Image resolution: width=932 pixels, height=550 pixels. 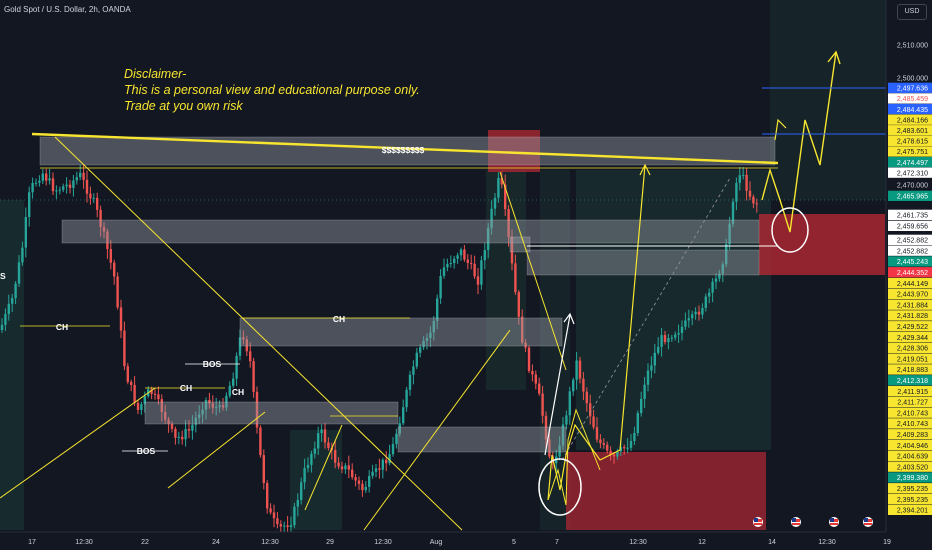 I want to click on price-label: 2,428.306, so click(x=912, y=349).